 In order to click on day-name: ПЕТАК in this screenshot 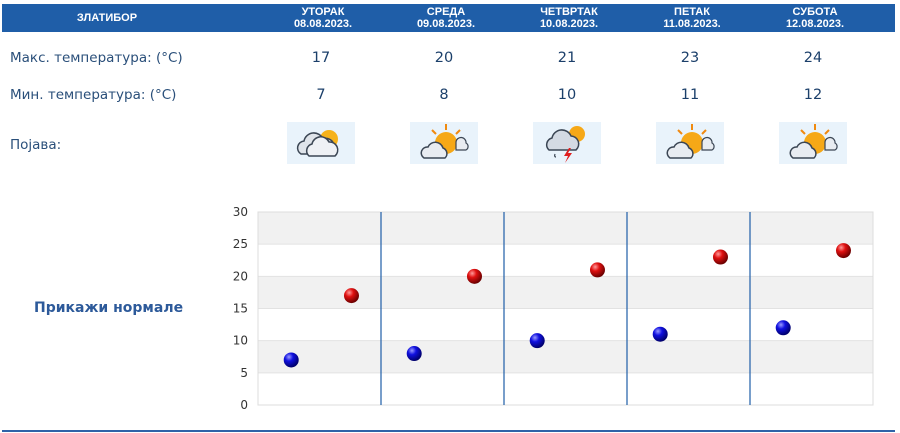, I will do `click(692, 12)`.